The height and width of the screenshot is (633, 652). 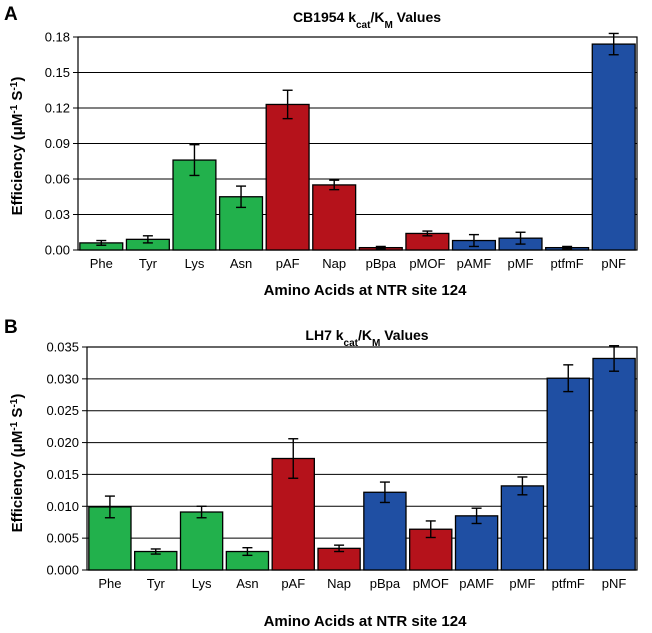 What do you see at coordinates (568, 583) in the screenshot?
I see `panel-b-category-label: ptfmF` at bounding box center [568, 583].